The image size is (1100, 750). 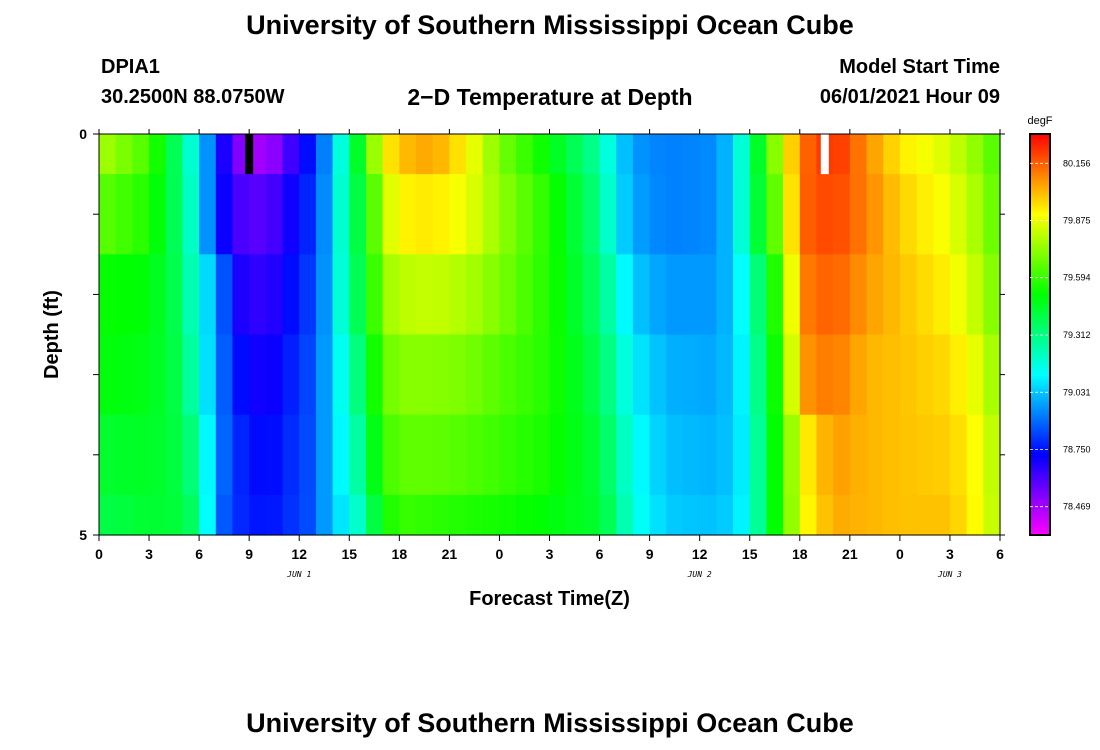 What do you see at coordinates (1077, 450) in the screenshot?
I see `colorbar-label: 78.750` at bounding box center [1077, 450].